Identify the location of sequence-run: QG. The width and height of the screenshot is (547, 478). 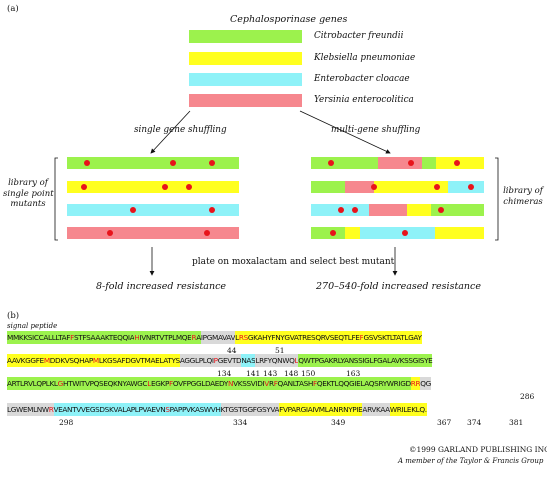
(425, 383).